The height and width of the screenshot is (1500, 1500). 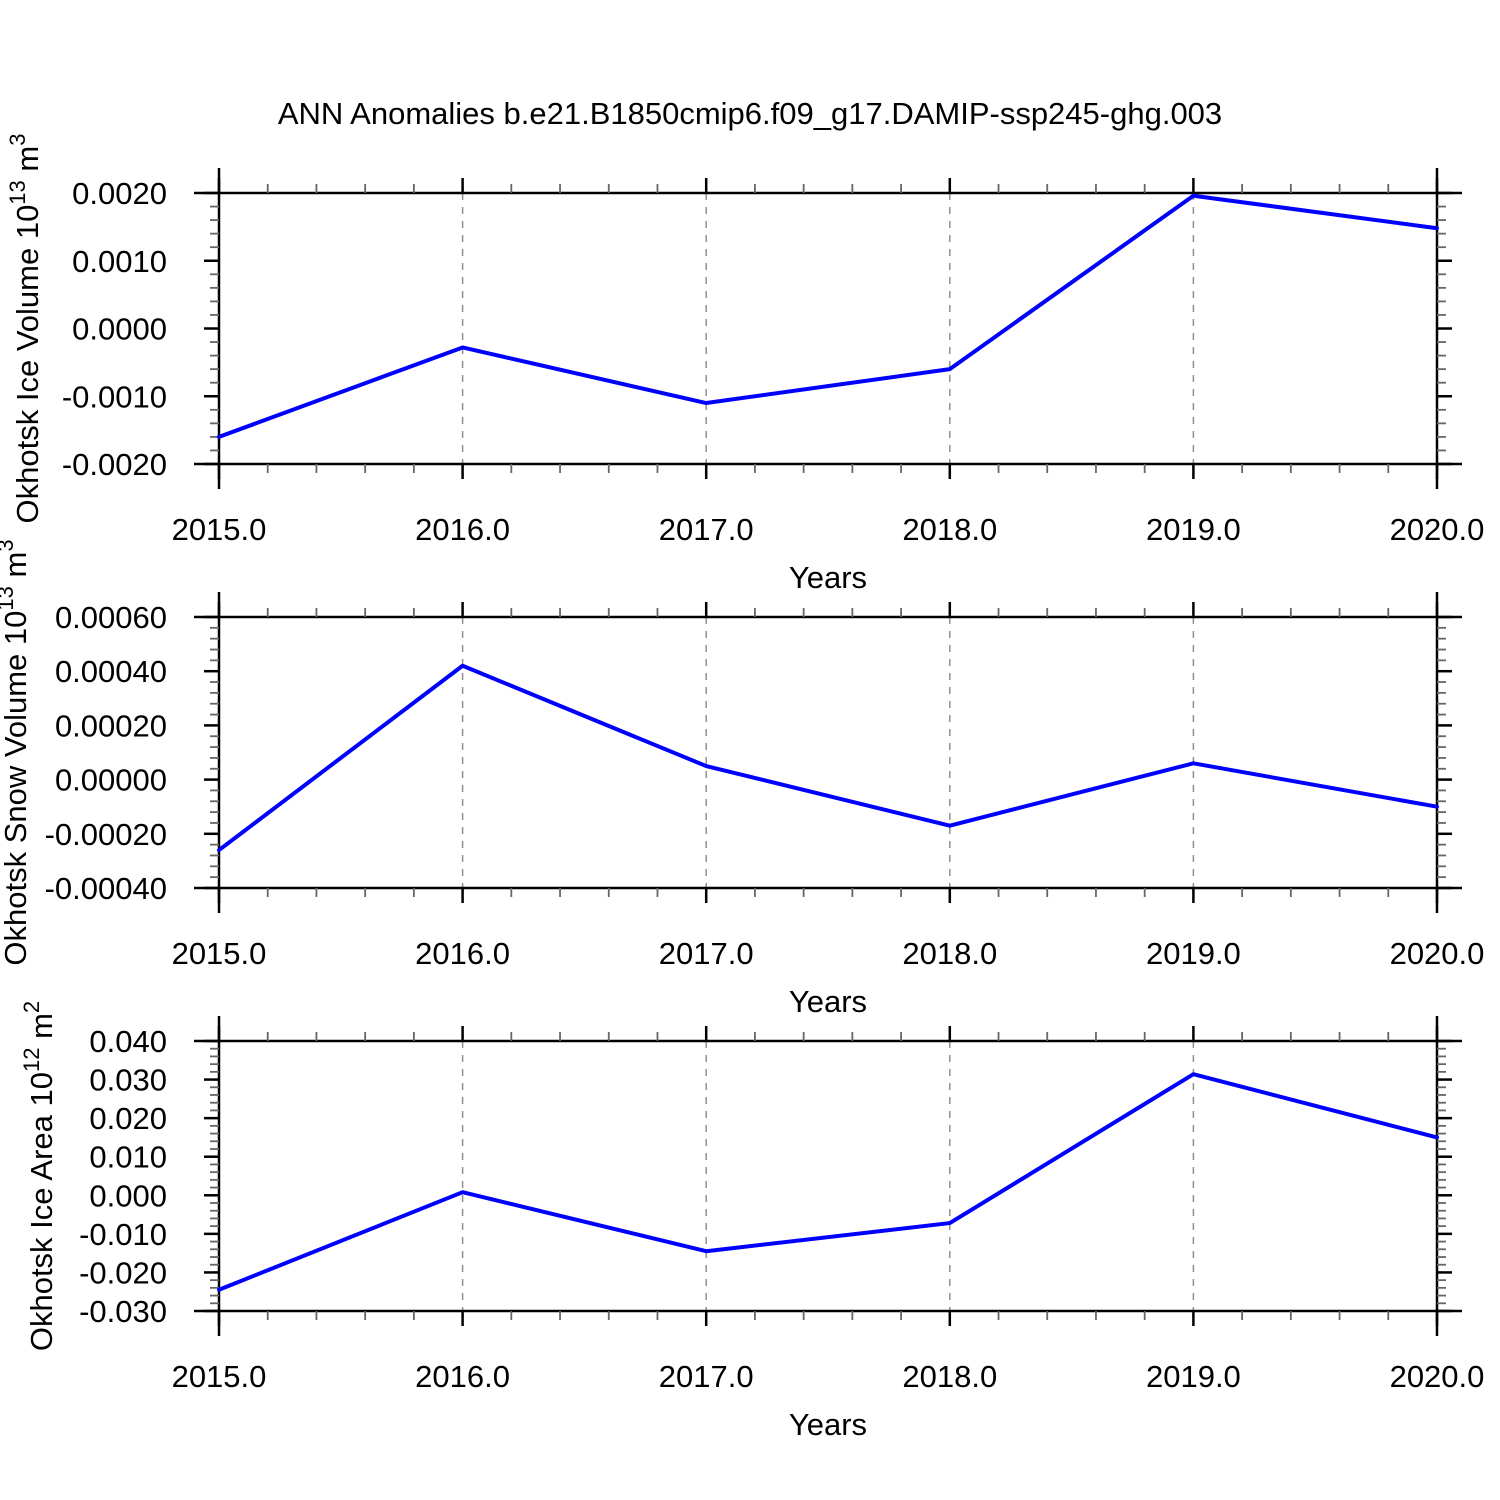 What do you see at coordinates (128, 1195) in the screenshot?
I see `y-tick-label: 0.000` at bounding box center [128, 1195].